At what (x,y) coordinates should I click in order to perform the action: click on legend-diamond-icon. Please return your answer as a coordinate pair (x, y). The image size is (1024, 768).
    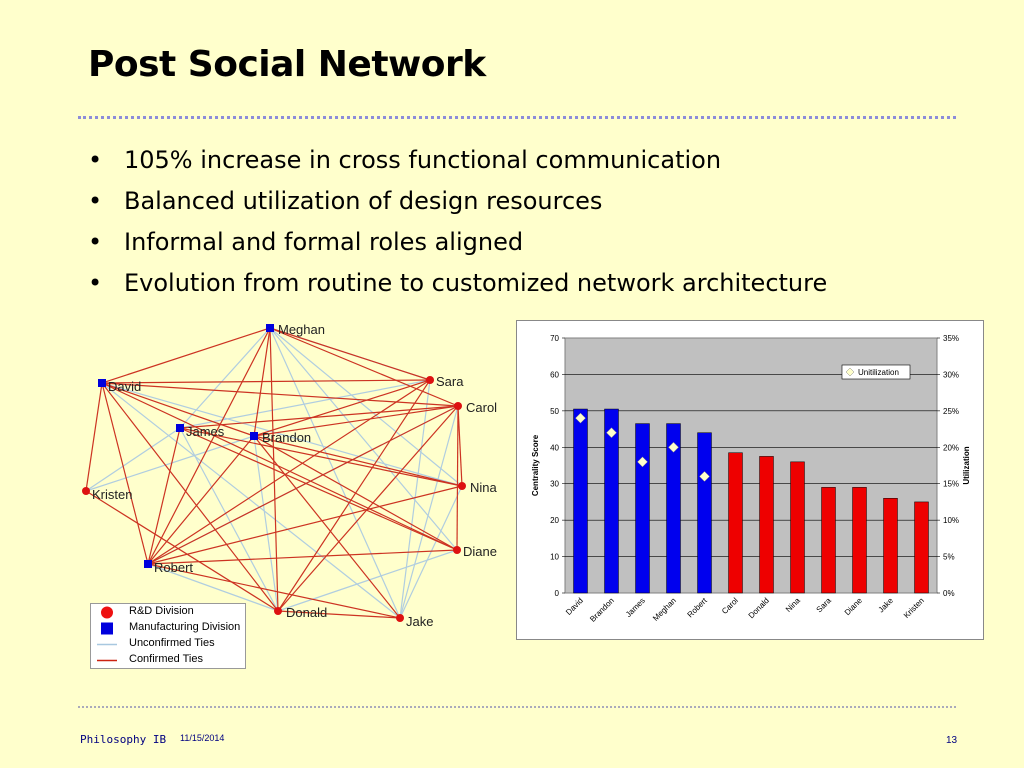
    Looking at the image, I should click on (850, 372).